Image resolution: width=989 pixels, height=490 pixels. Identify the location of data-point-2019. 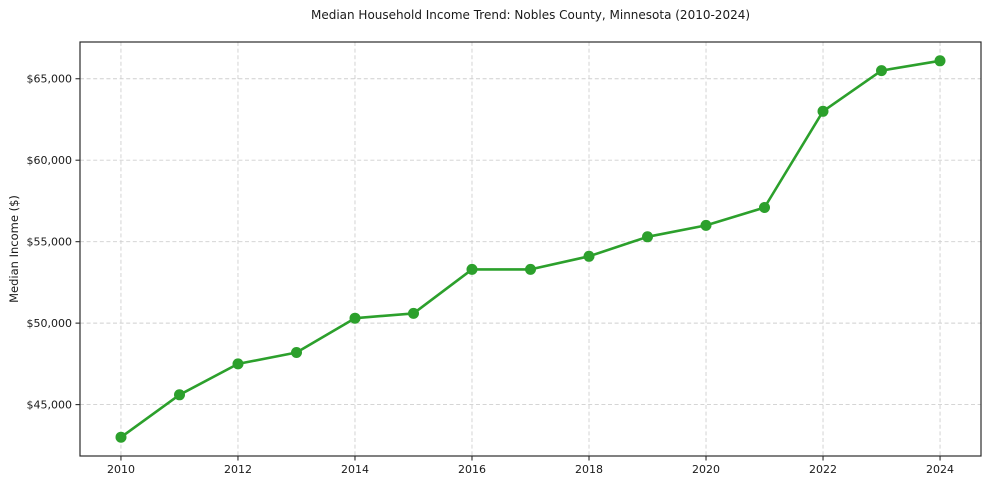
(647, 237).